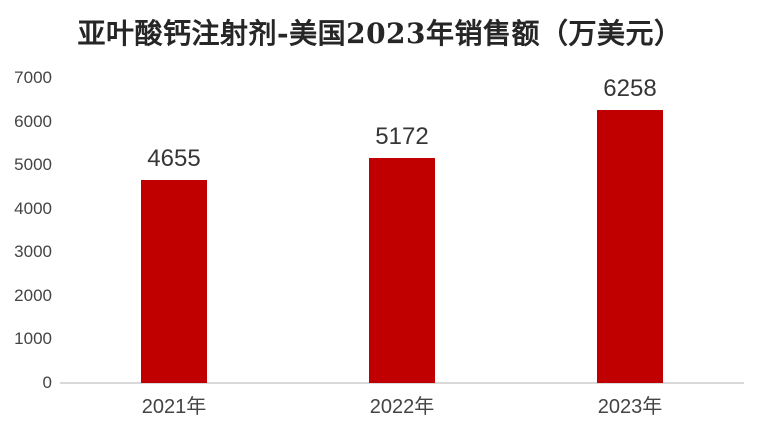 Image resolution: width=760 pixels, height=432 pixels. I want to click on bar-value-label: 6258, so click(630, 89).